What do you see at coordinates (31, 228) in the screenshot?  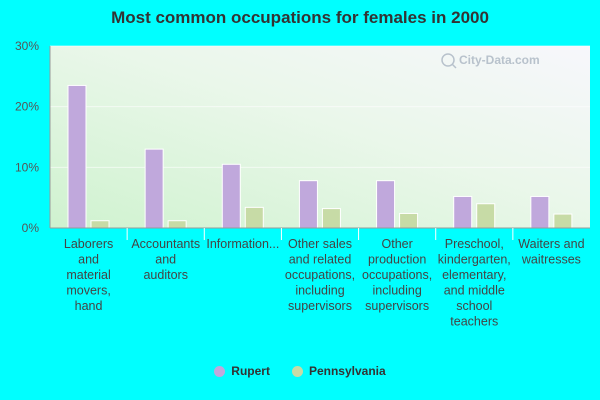 I see `y-tick-label: 0%` at bounding box center [31, 228].